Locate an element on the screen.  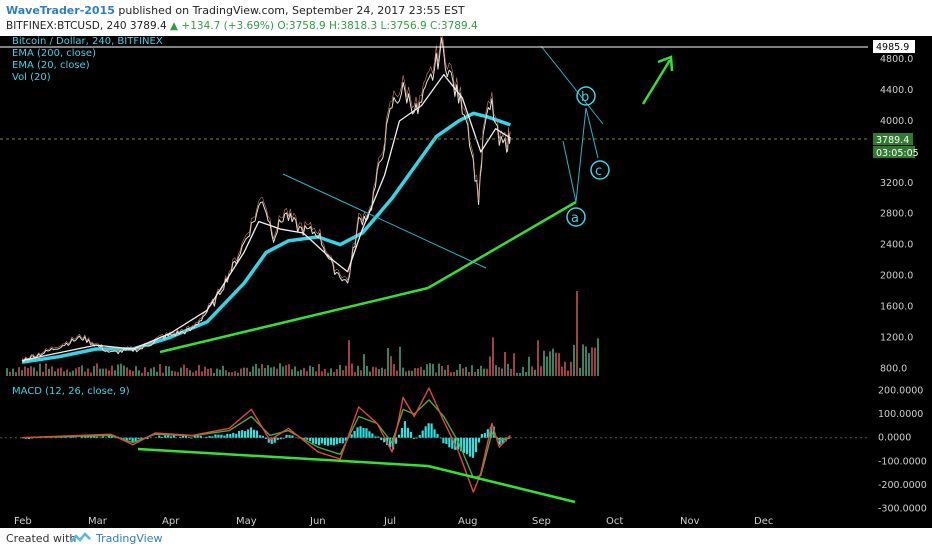
wave-c-circle is located at coordinates (600, 170).